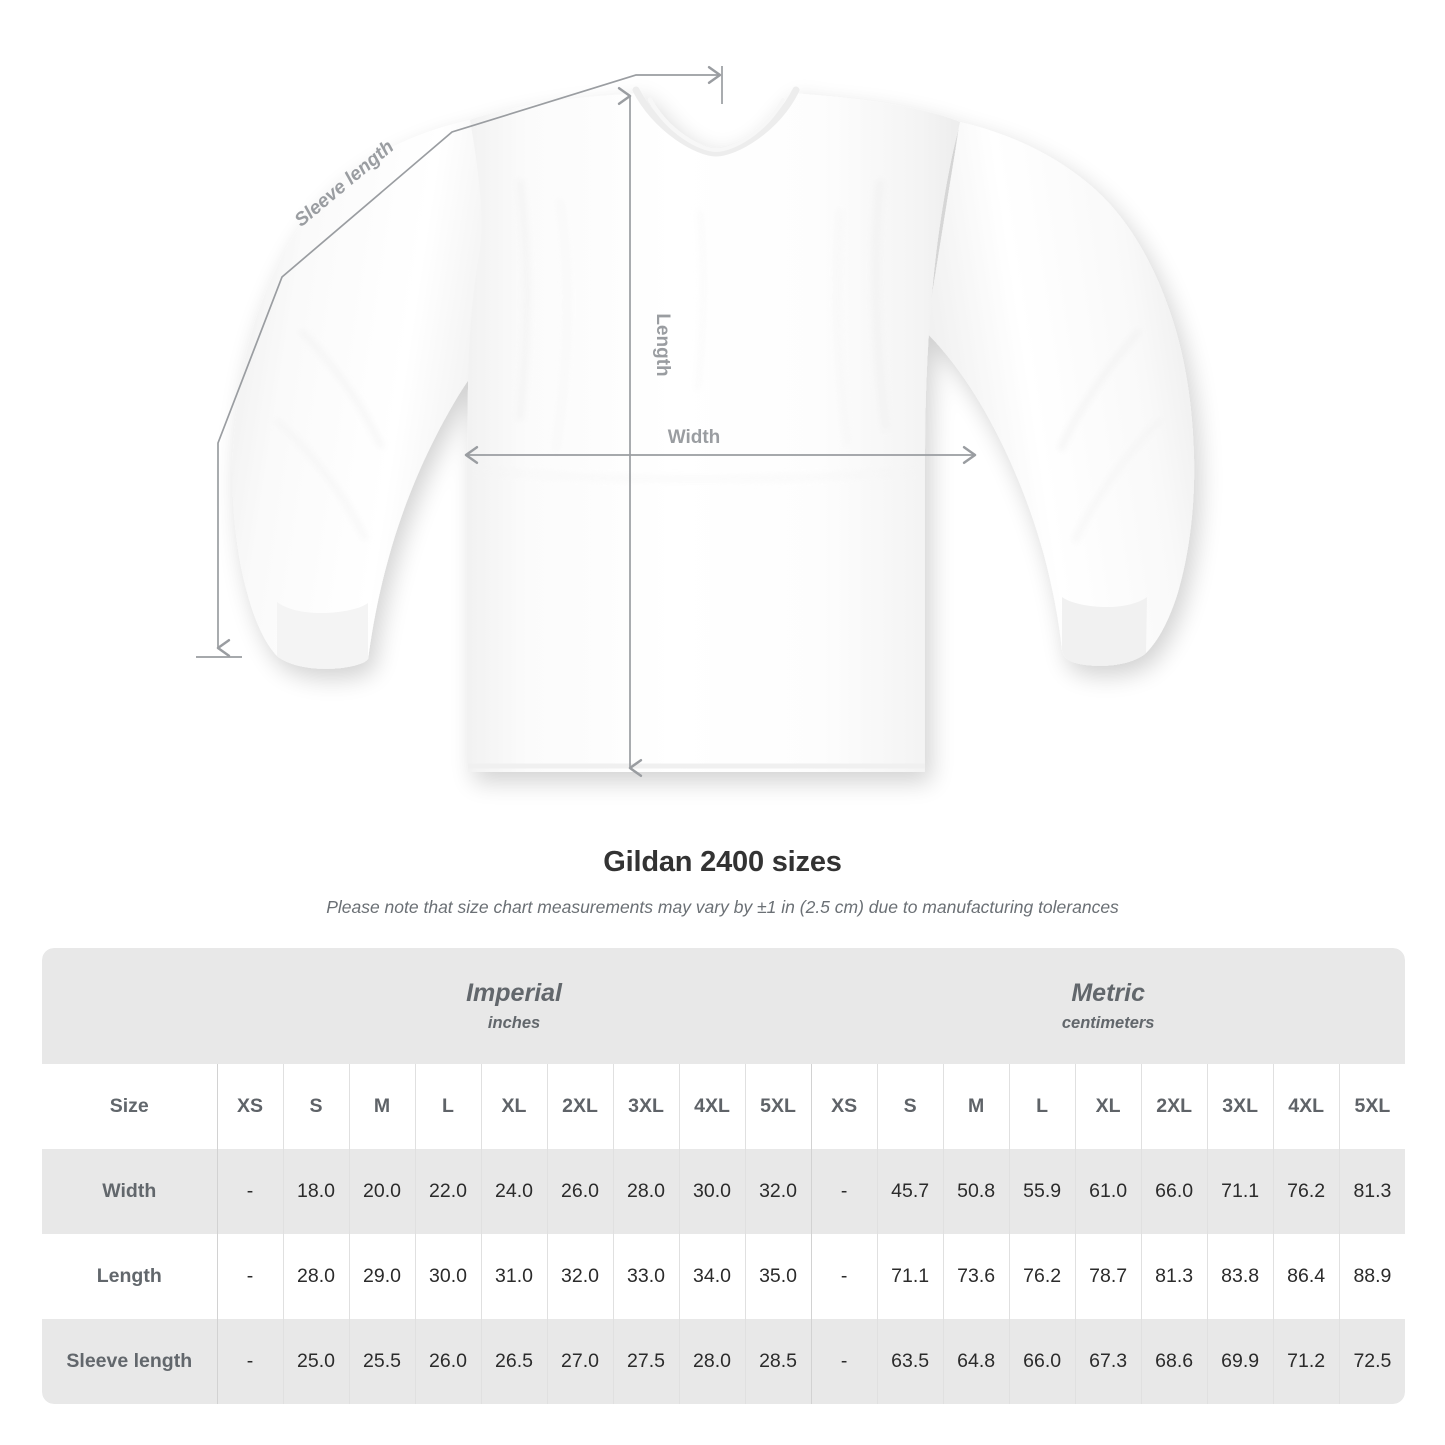 The width and height of the screenshot is (1445, 1445). Describe the element at coordinates (1108, 992) in the screenshot. I see `unit-name-metric: Metric` at that location.